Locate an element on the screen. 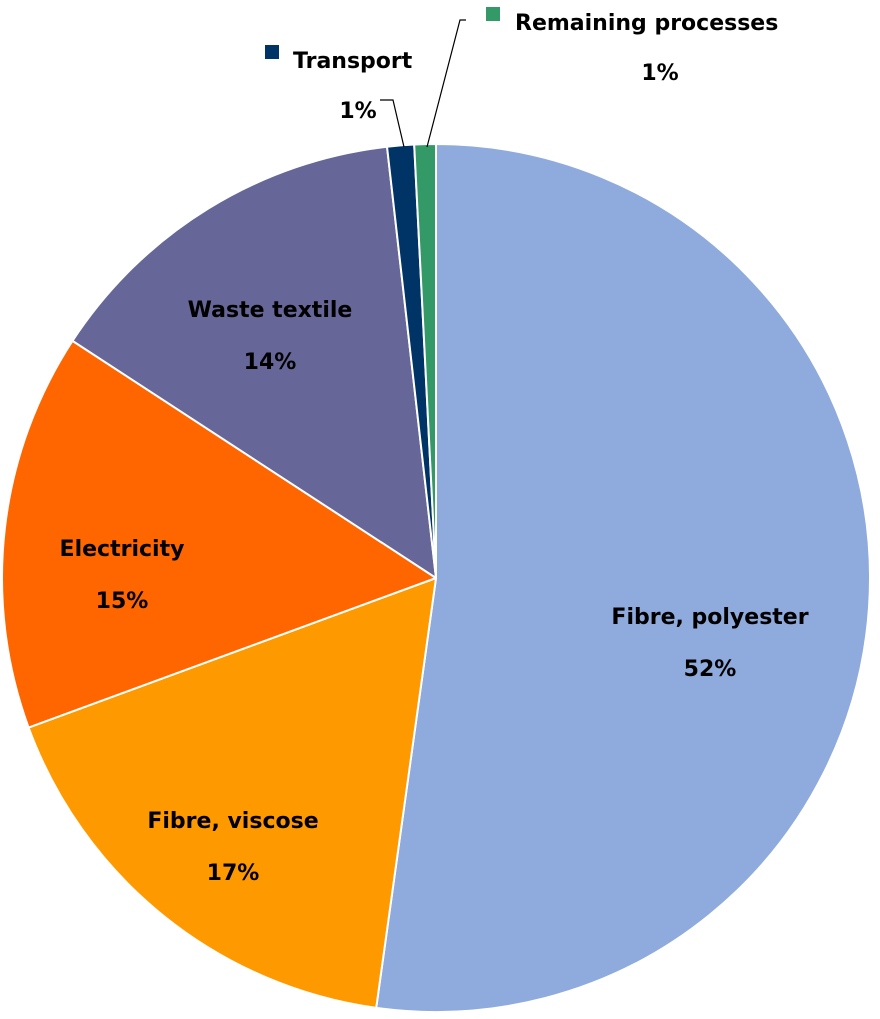  slice-value-waste-textile: 14% is located at coordinates (270, 362).